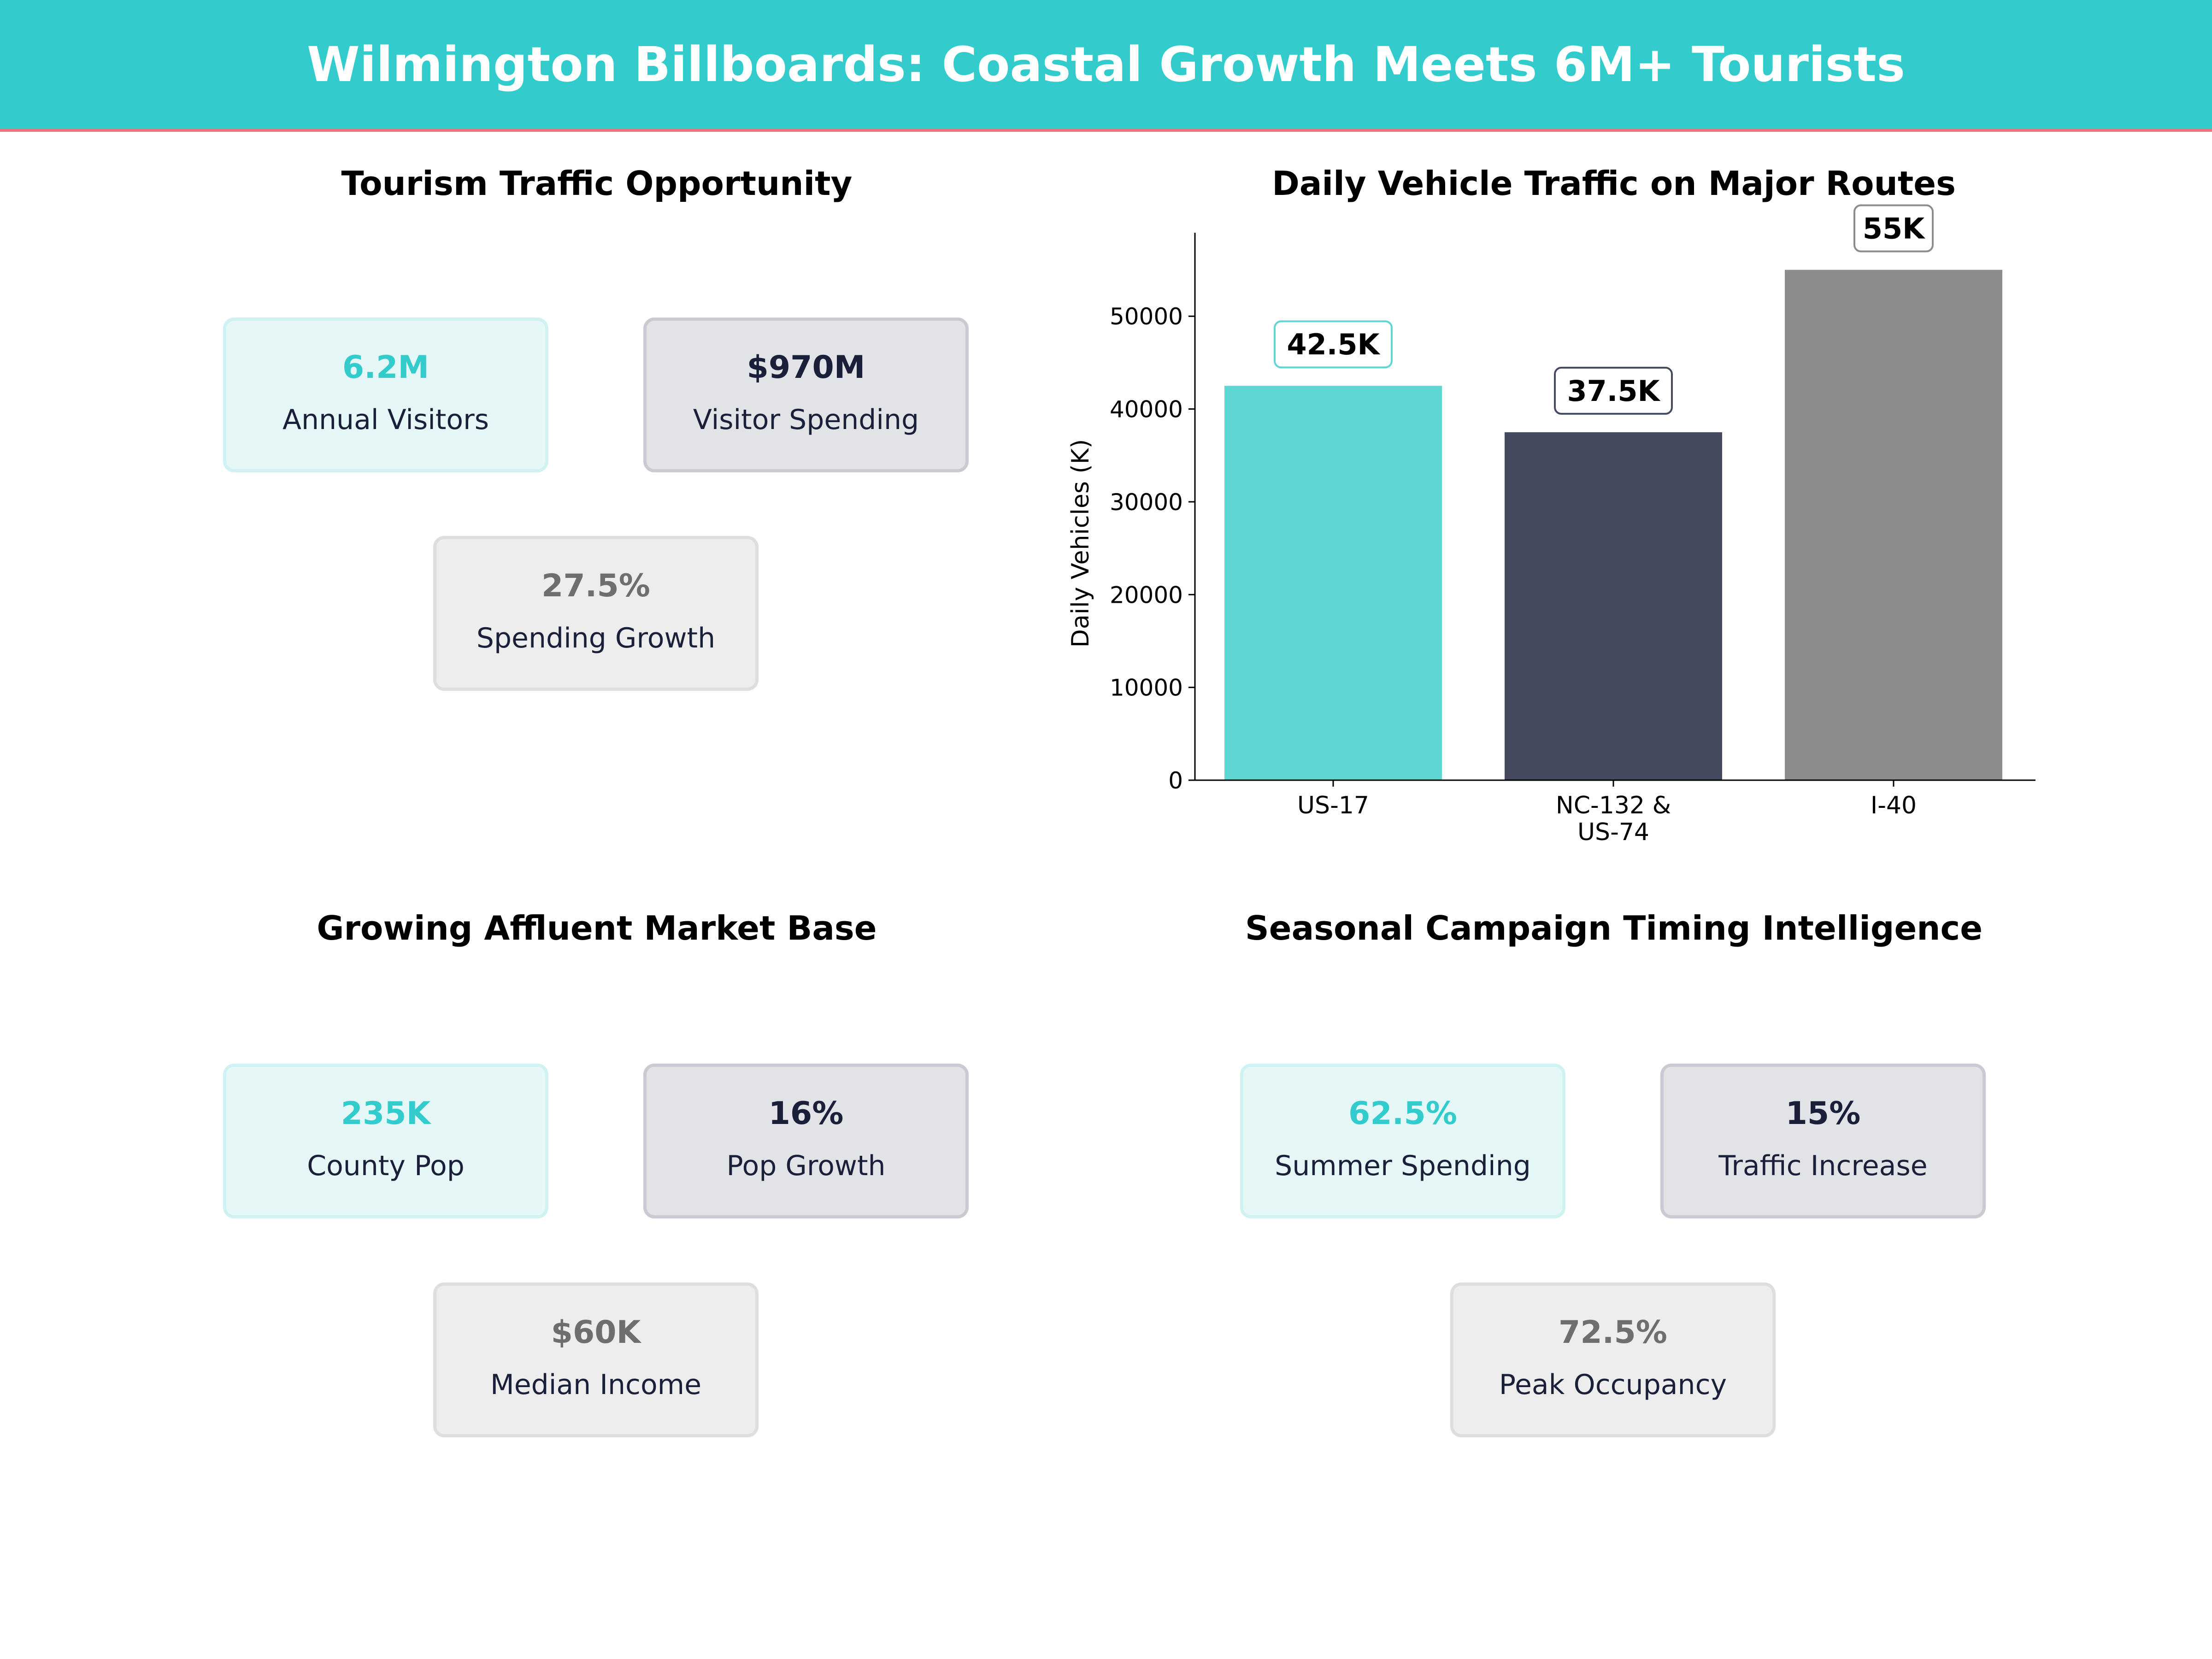  I want to click on seasonal-panel-title: Seasonal Campaign Timing Intelligence, so click(1614, 928).